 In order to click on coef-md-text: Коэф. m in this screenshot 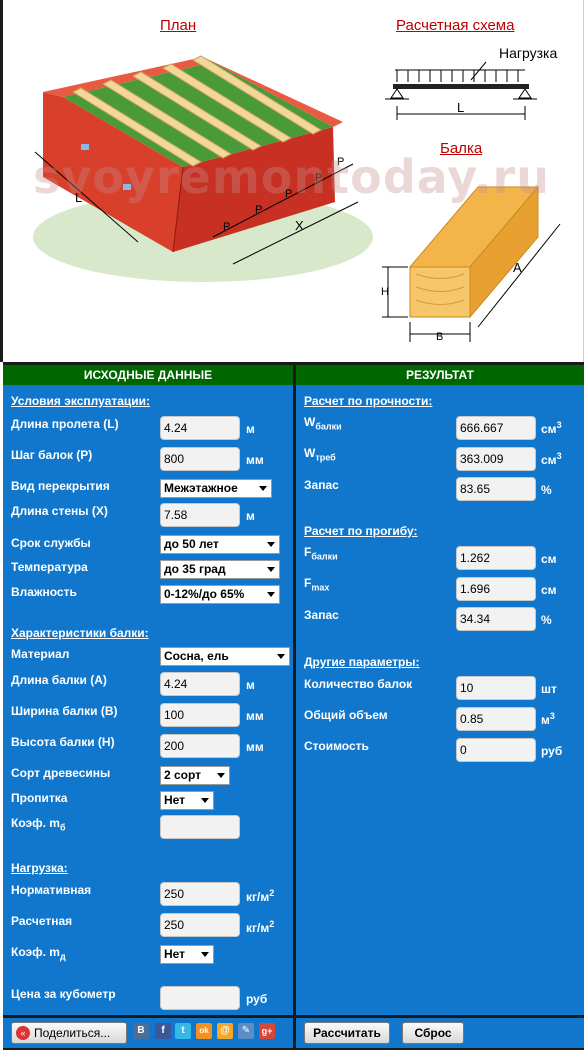, I will do `click(35, 952)`.